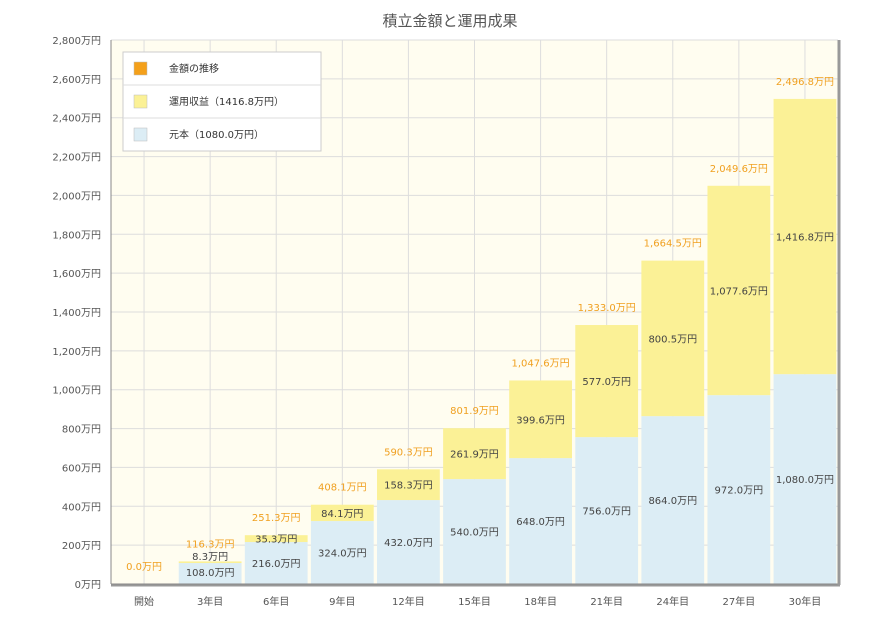  Describe the element at coordinates (805, 601) in the screenshot. I see `x-tick-label: 30年目` at that location.